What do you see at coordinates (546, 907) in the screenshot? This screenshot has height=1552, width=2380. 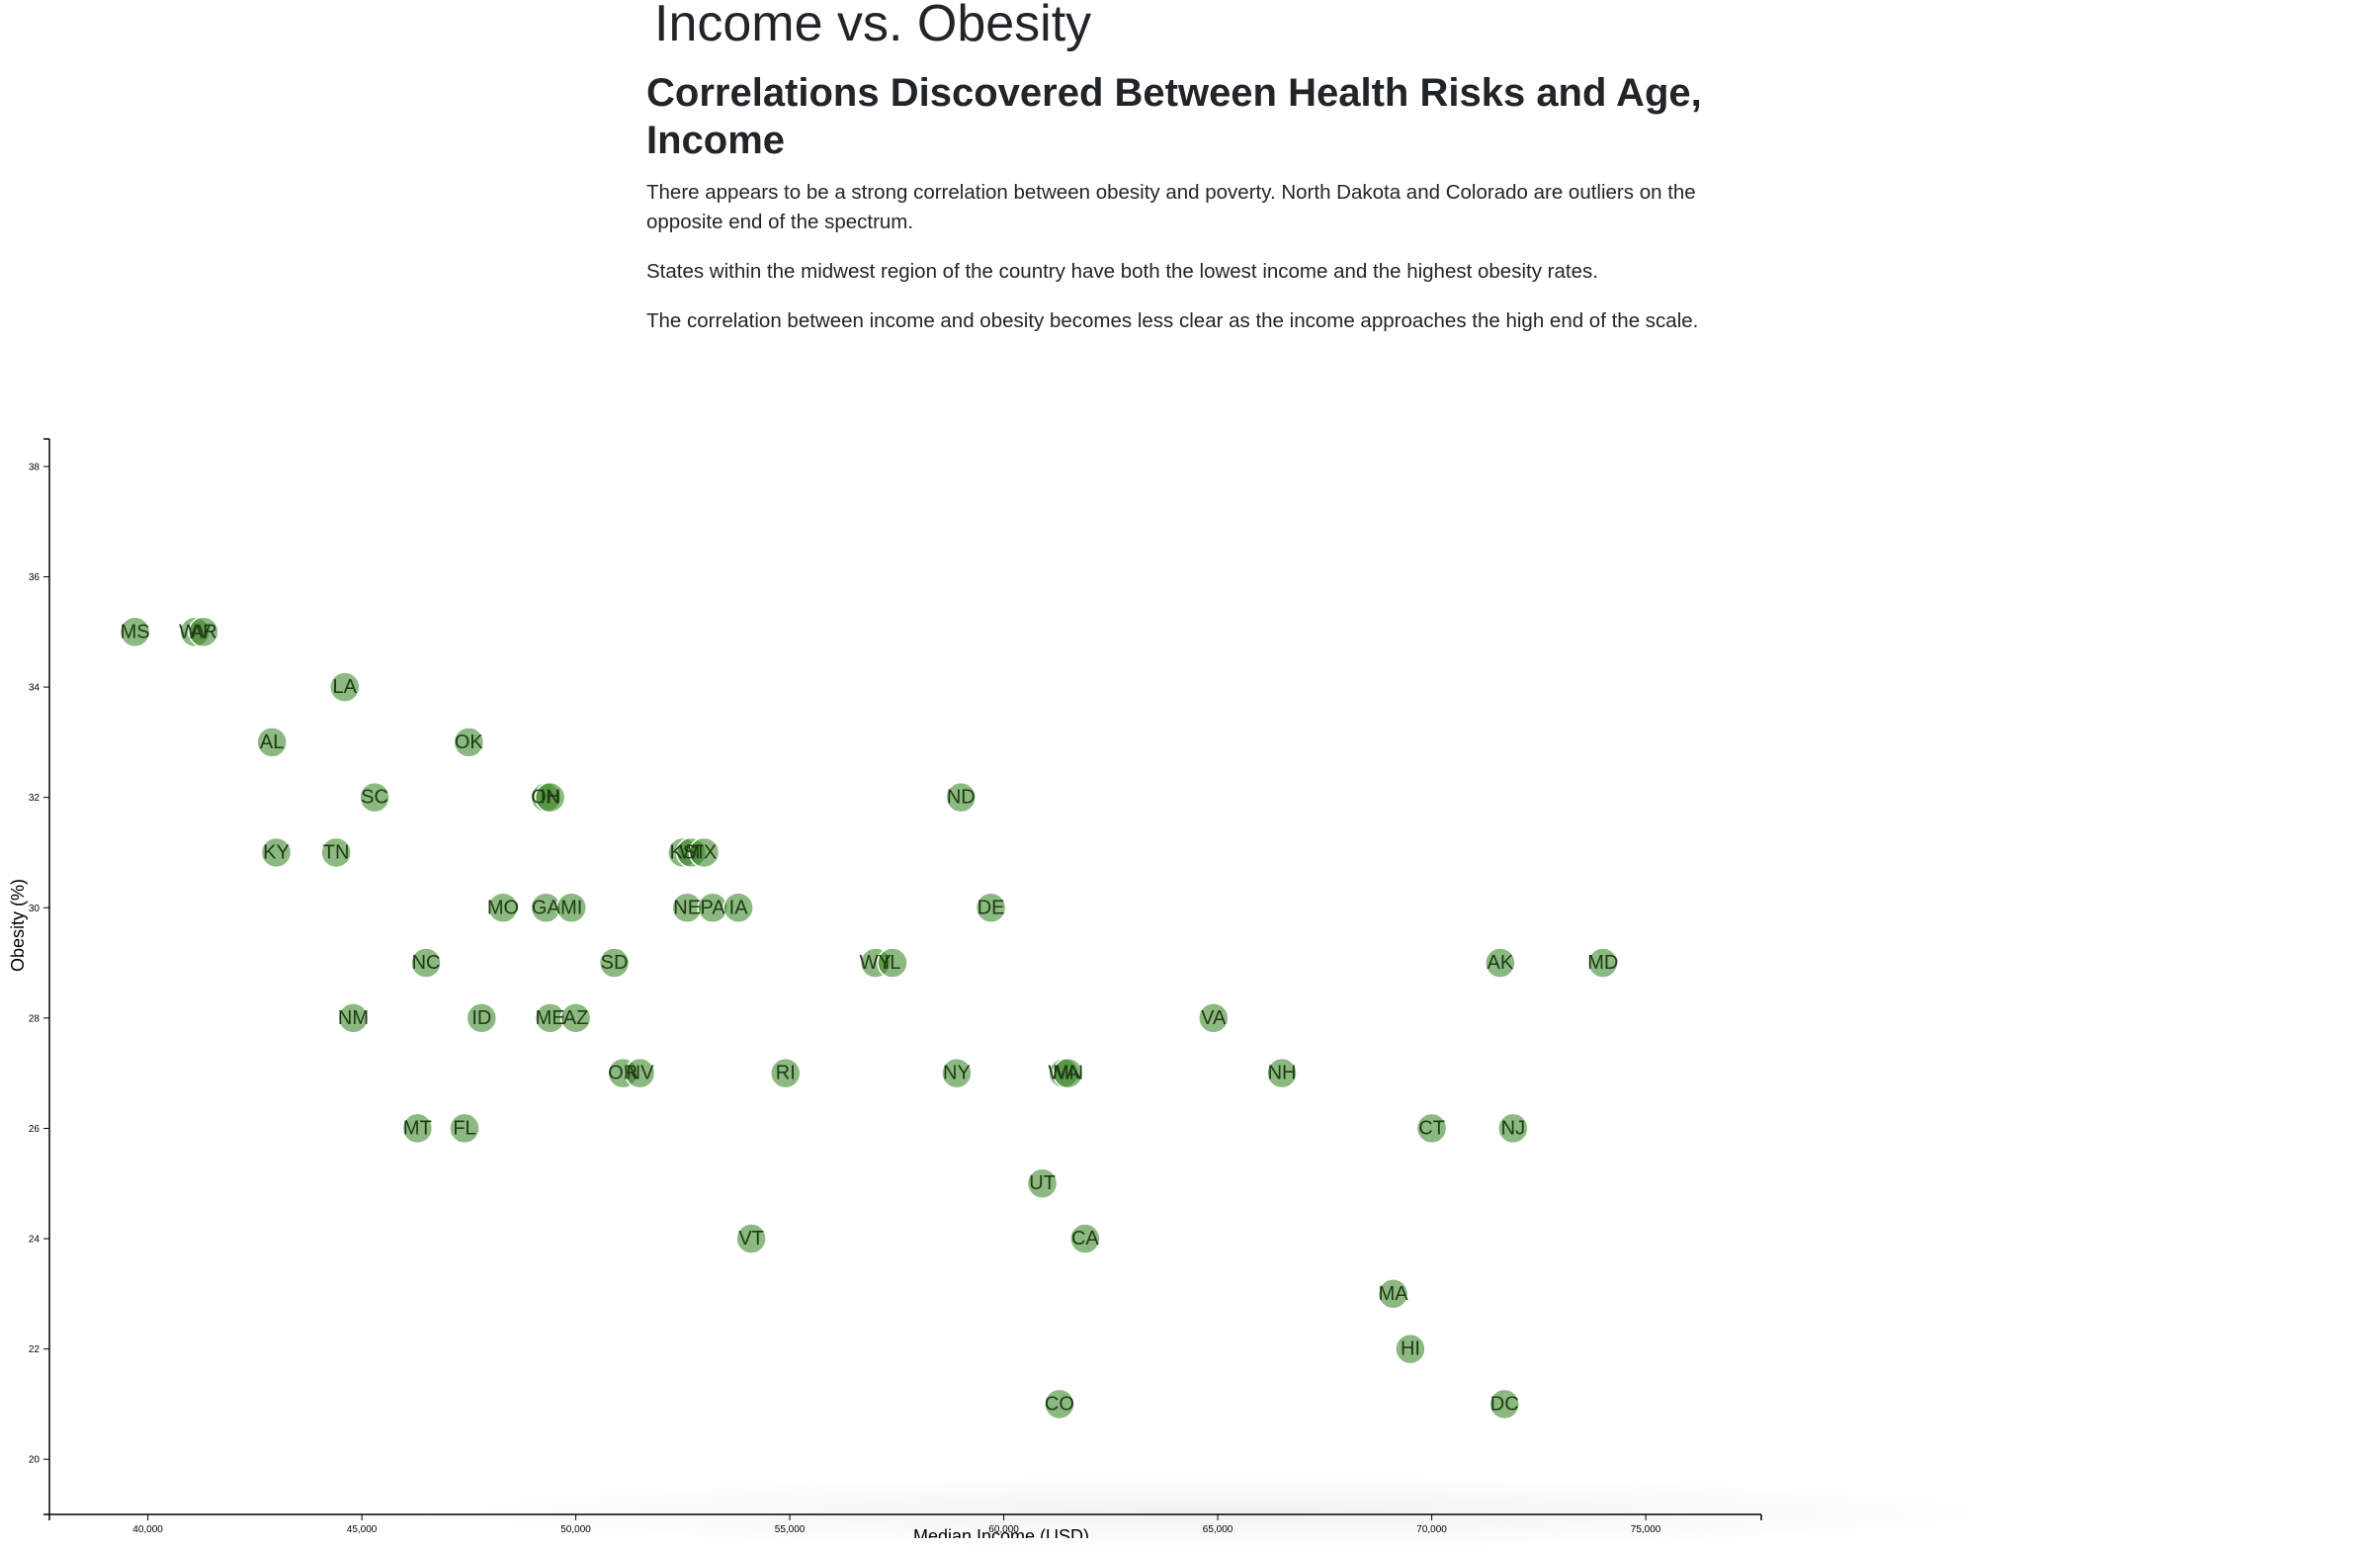 I see `state-label-ga: GA` at bounding box center [546, 907].